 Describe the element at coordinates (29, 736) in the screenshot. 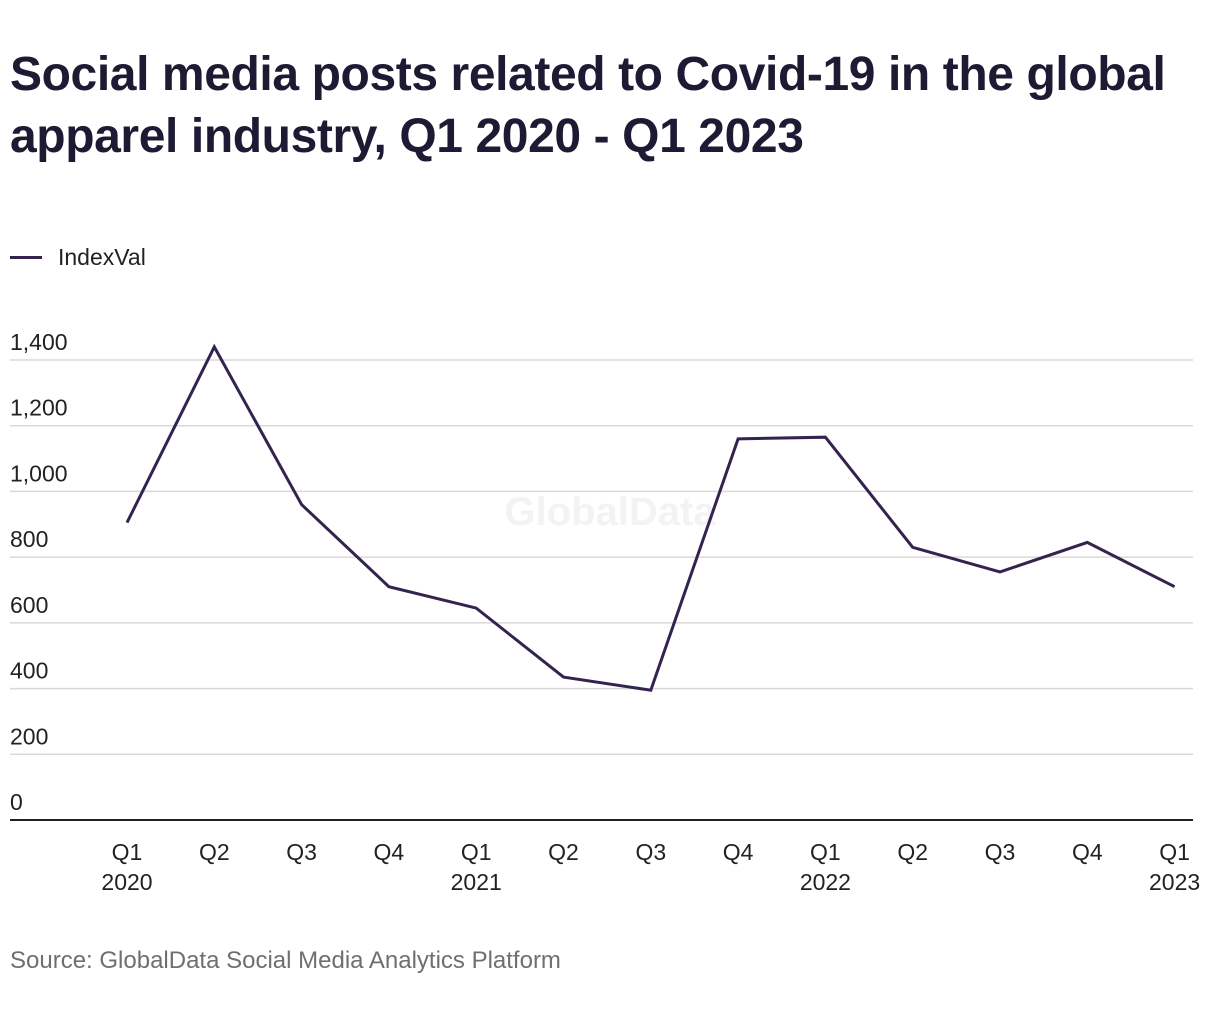

I see `y-tick-label: 200` at that location.